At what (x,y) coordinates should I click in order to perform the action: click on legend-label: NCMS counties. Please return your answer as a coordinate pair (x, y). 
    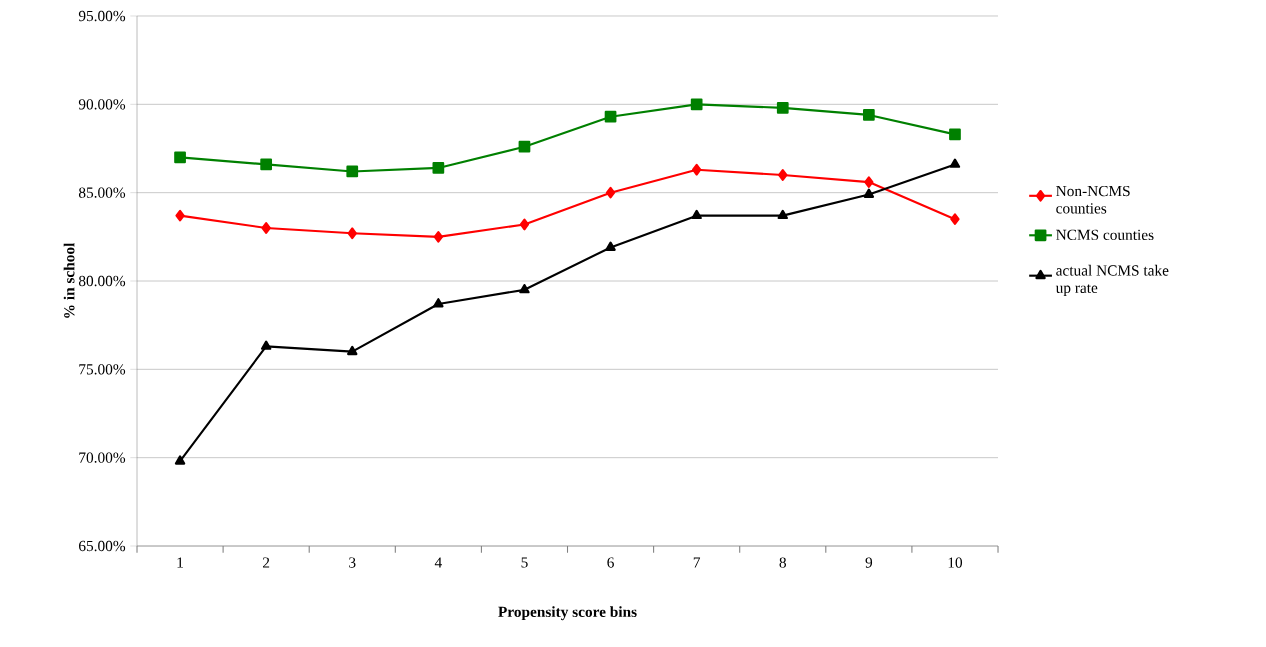
    Looking at the image, I should click on (1105, 235).